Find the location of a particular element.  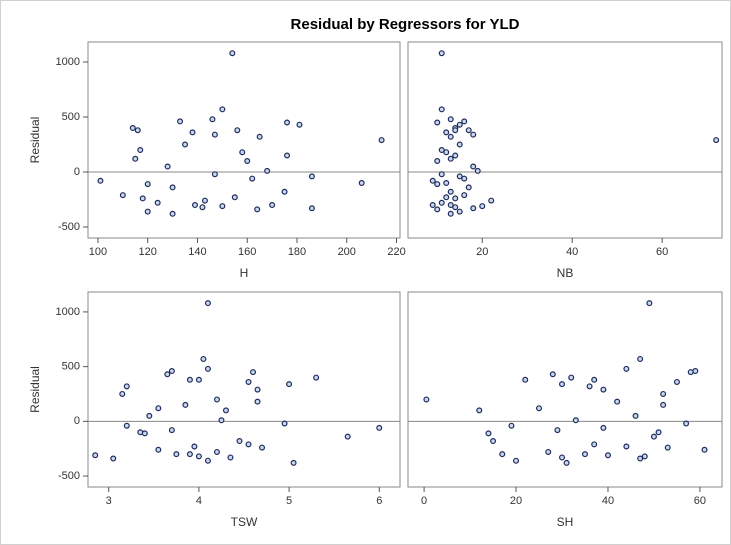

x-tick-label: 20 is located at coordinates (482, 252).